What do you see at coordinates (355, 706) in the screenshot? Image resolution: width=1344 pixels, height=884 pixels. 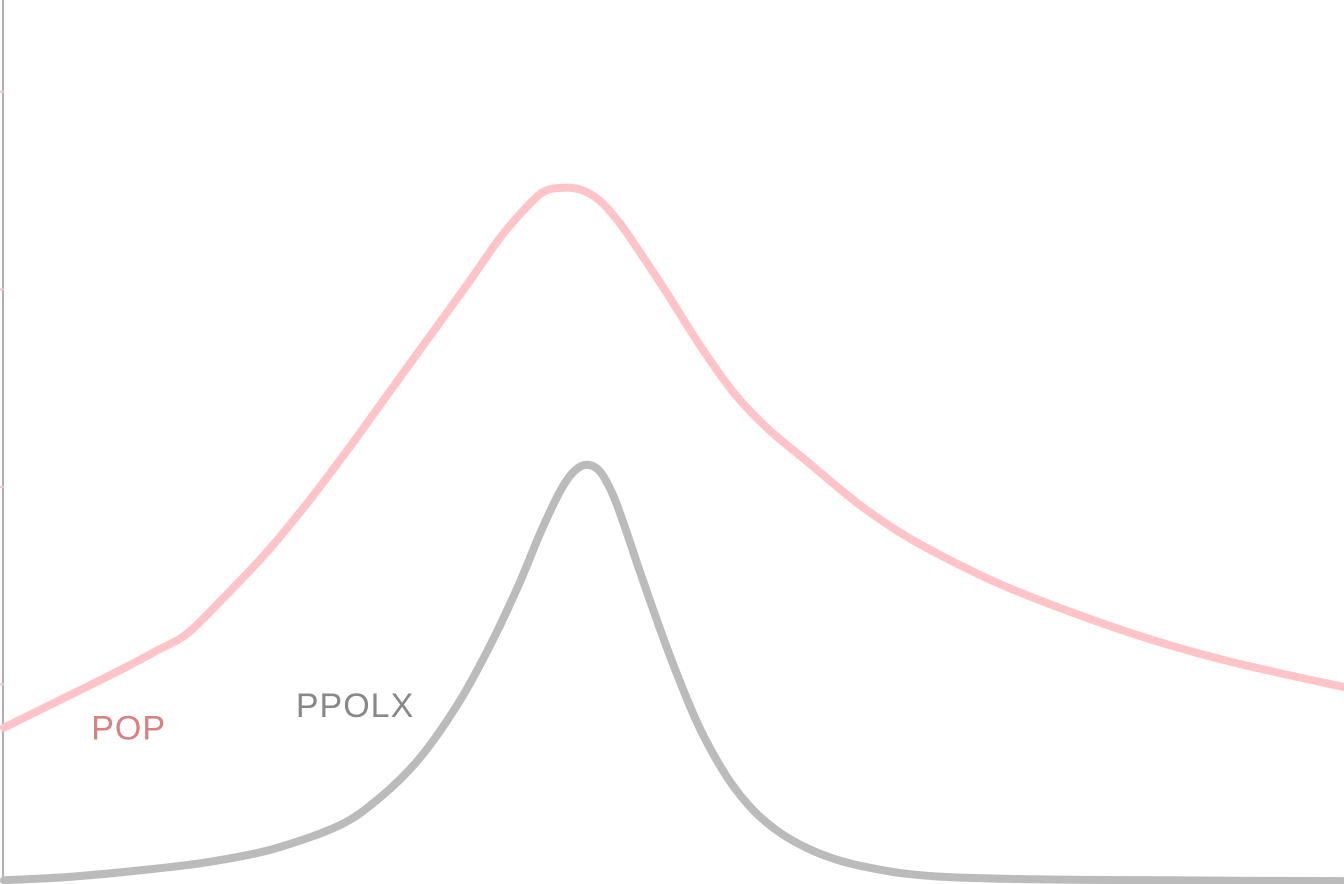 I see `series-label-ppolx: PPOLX` at bounding box center [355, 706].